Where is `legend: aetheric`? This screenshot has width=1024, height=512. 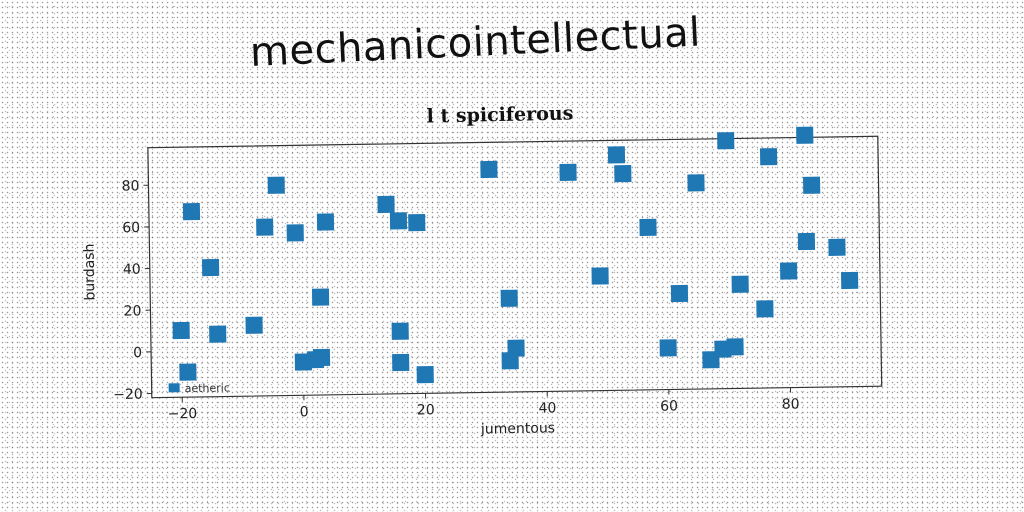
legend: aetheric is located at coordinates (199, 388).